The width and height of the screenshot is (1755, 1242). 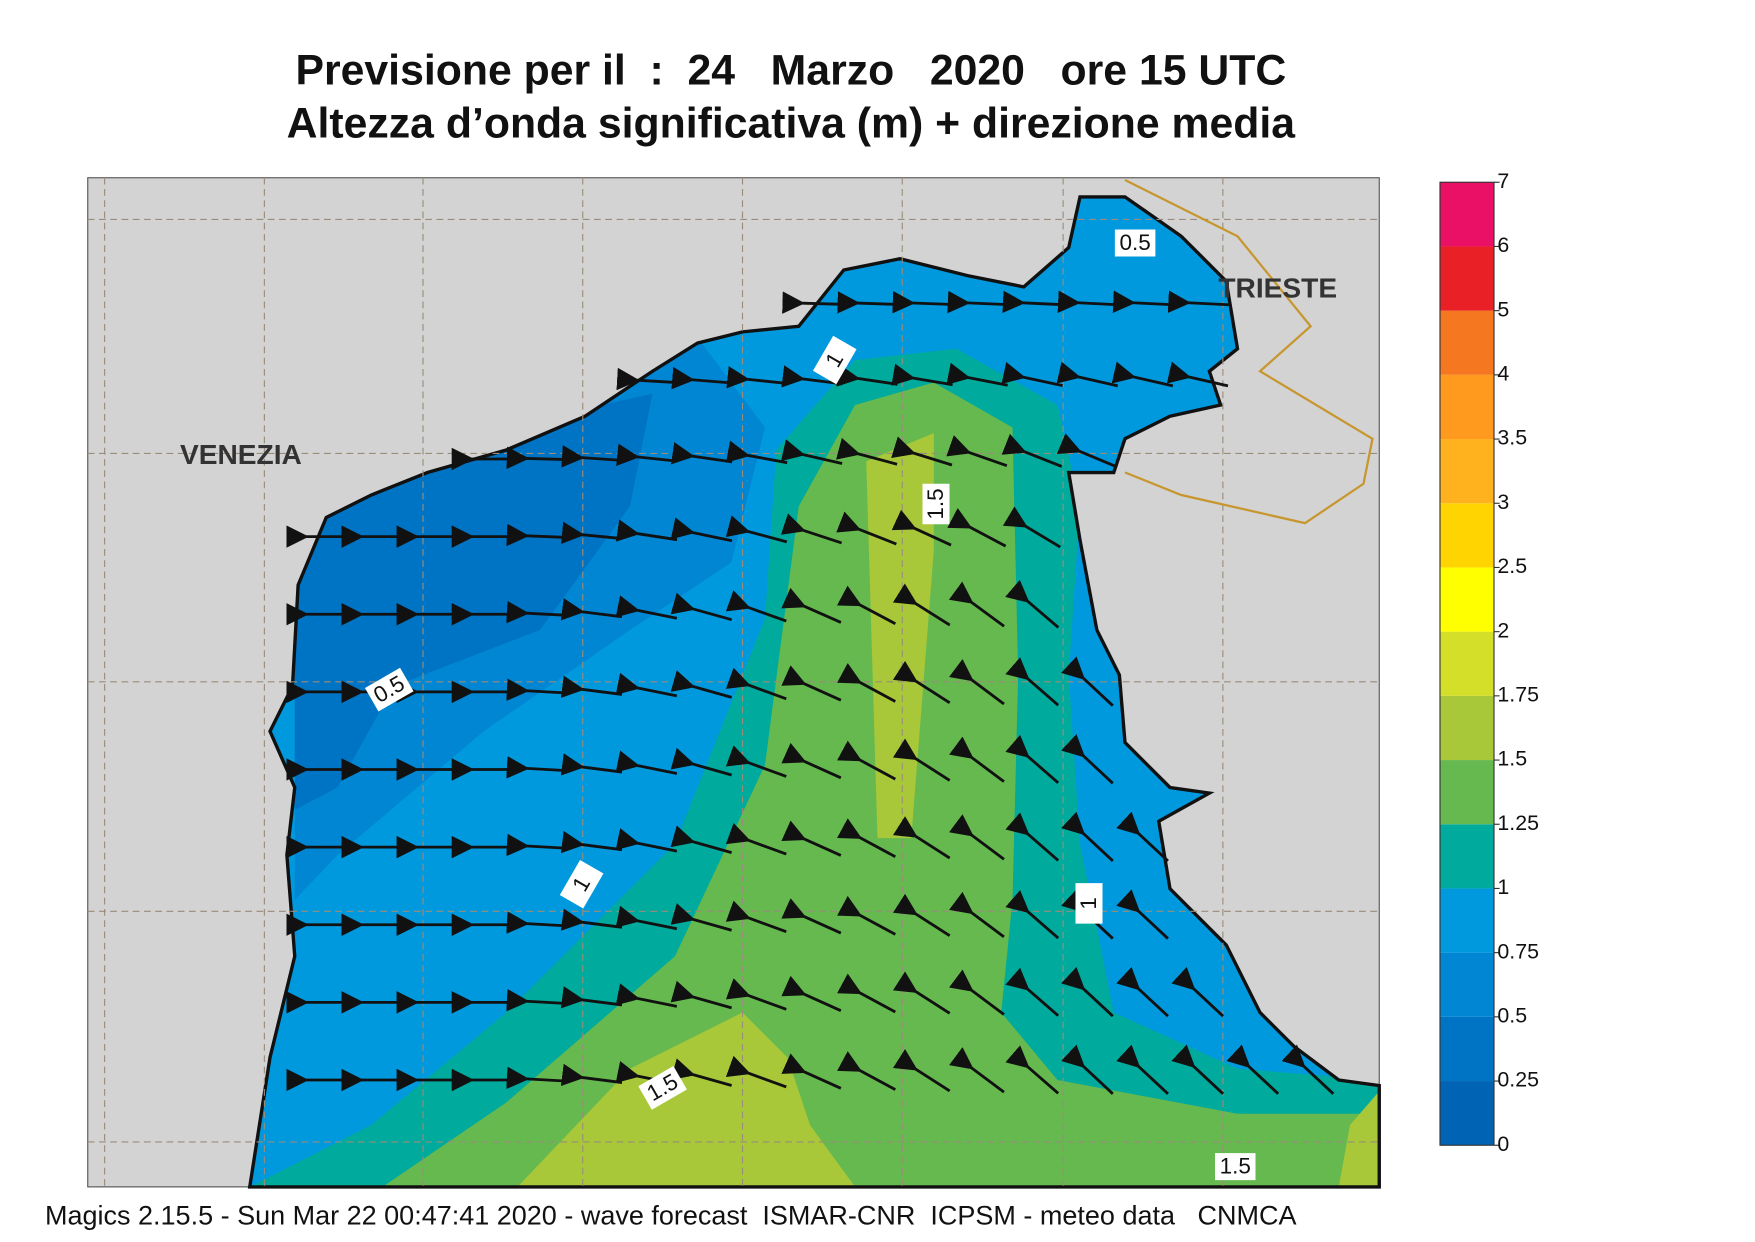 I want to click on colorbar-tick-label: 1, so click(x=1503, y=887).